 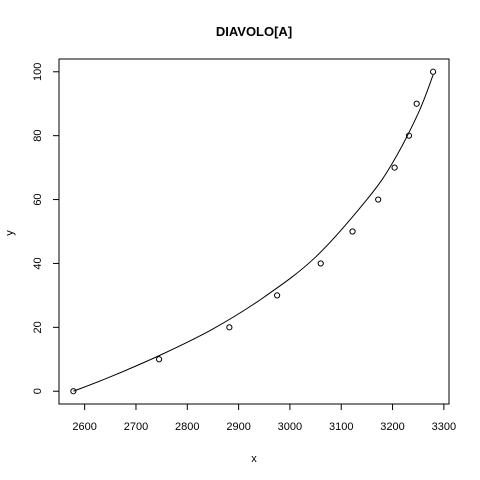 I want to click on x-tick-label: 2700, so click(x=136, y=427).